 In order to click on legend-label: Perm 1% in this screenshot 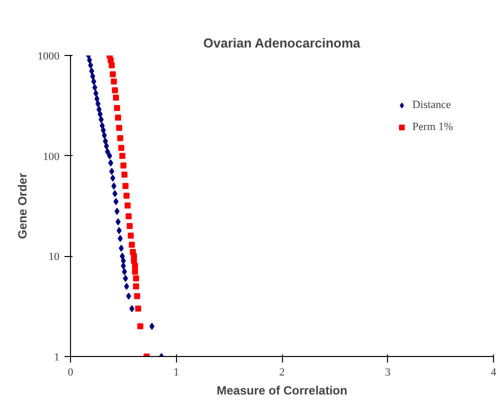, I will do `click(432, 127)`.